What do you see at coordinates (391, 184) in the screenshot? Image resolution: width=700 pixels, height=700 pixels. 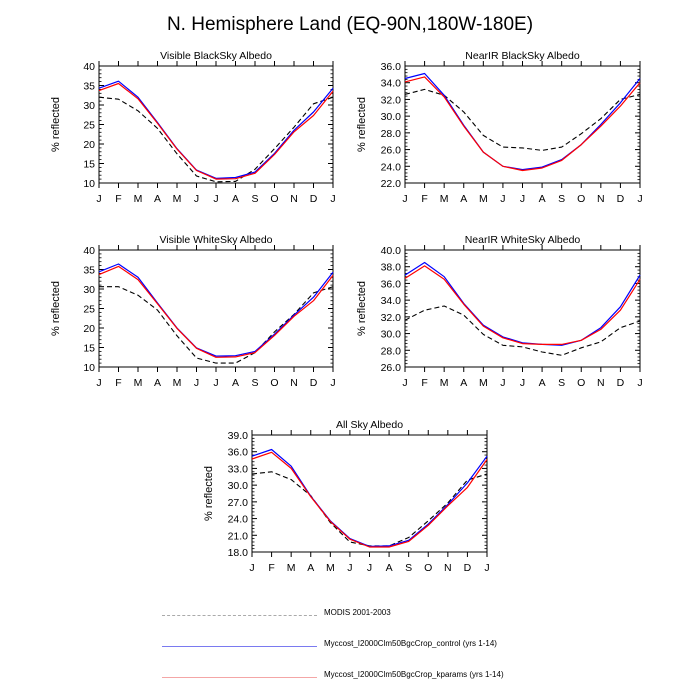 I see `y-tick-label: 22.0` at bounding box center [391, 184].